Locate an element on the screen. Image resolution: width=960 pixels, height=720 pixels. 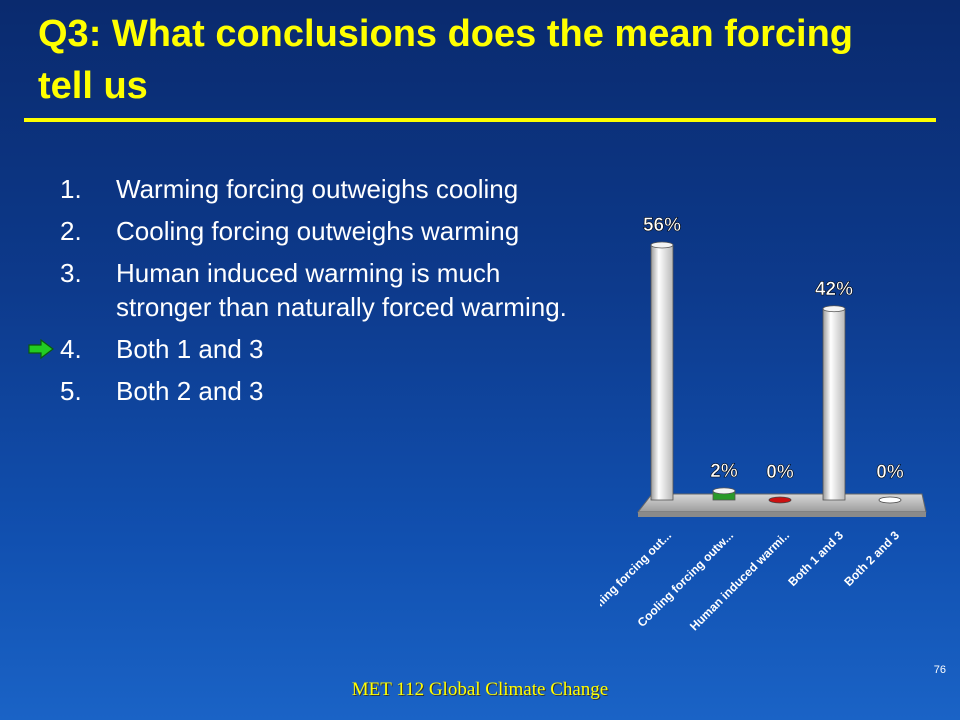
category-label-4: Both 1 and 3 is located at coordinates (815, 558).